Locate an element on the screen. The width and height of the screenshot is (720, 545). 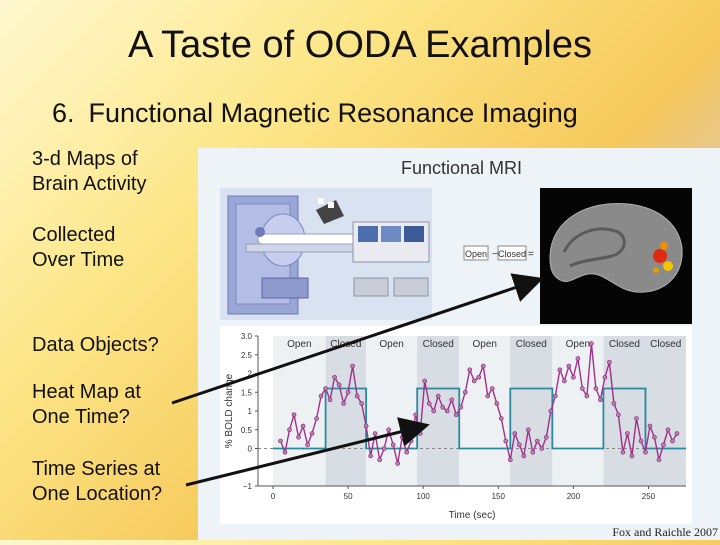
caption-time-series: Time Series at One Location? is located at coordinates (97, 482).